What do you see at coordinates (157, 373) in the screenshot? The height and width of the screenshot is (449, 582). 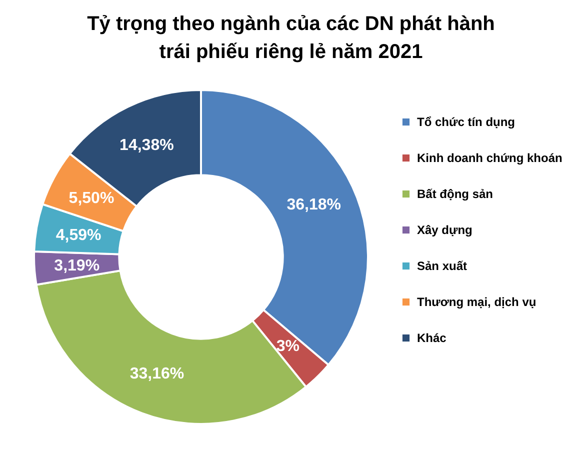 I see `data-label: 33,16%` at bounding box center [157, 373].